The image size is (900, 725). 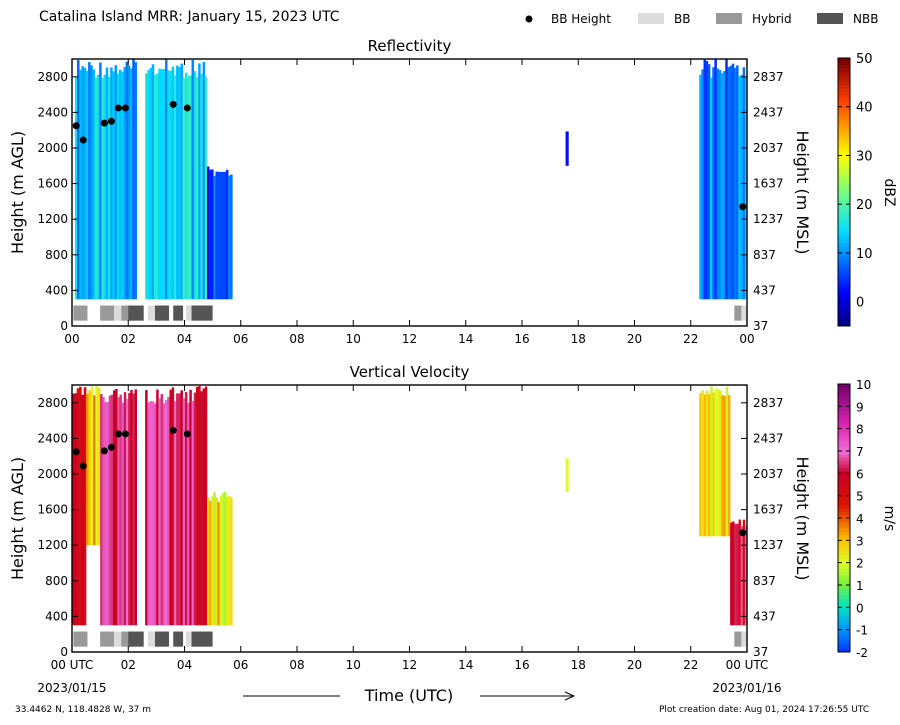 What do you see at coordinates (768, 77) in the screenshot?
I see `y-tick-label-right: 2837` at bounding box center [768, 77].